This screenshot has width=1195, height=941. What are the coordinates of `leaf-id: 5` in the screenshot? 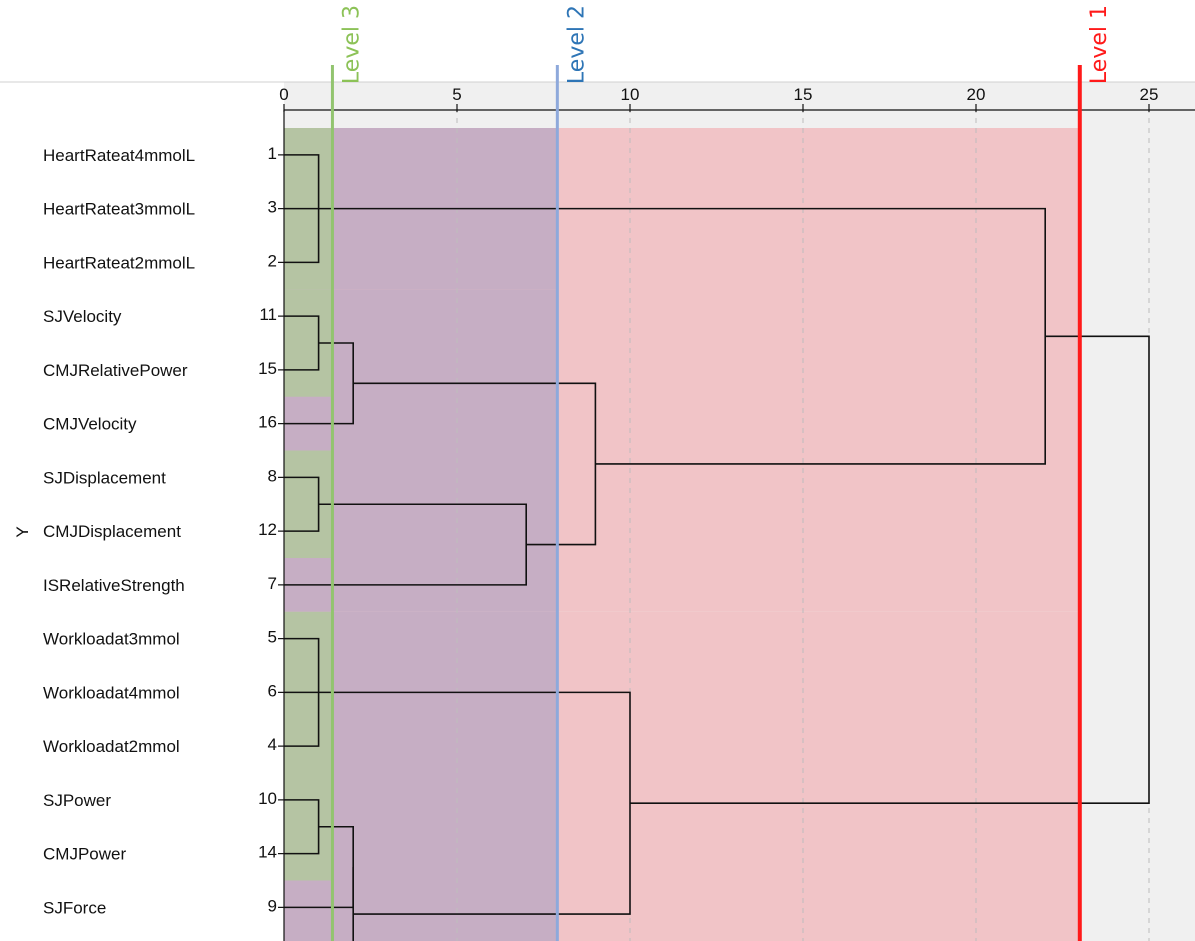 It's located at (272, 637).